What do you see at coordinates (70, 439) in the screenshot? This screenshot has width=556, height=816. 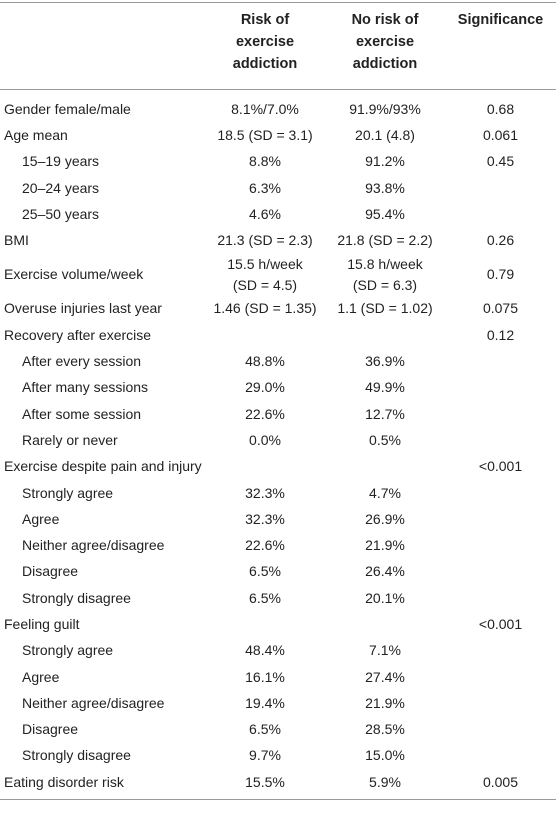 I see `row-label: Rarely or never` at bounding box center [70, 439].